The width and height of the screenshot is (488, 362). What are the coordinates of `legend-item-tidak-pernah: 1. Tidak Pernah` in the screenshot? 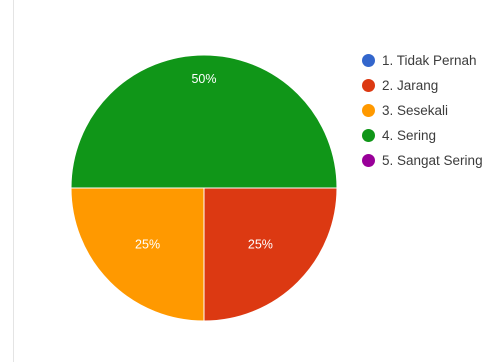 It's located at (422, 60).